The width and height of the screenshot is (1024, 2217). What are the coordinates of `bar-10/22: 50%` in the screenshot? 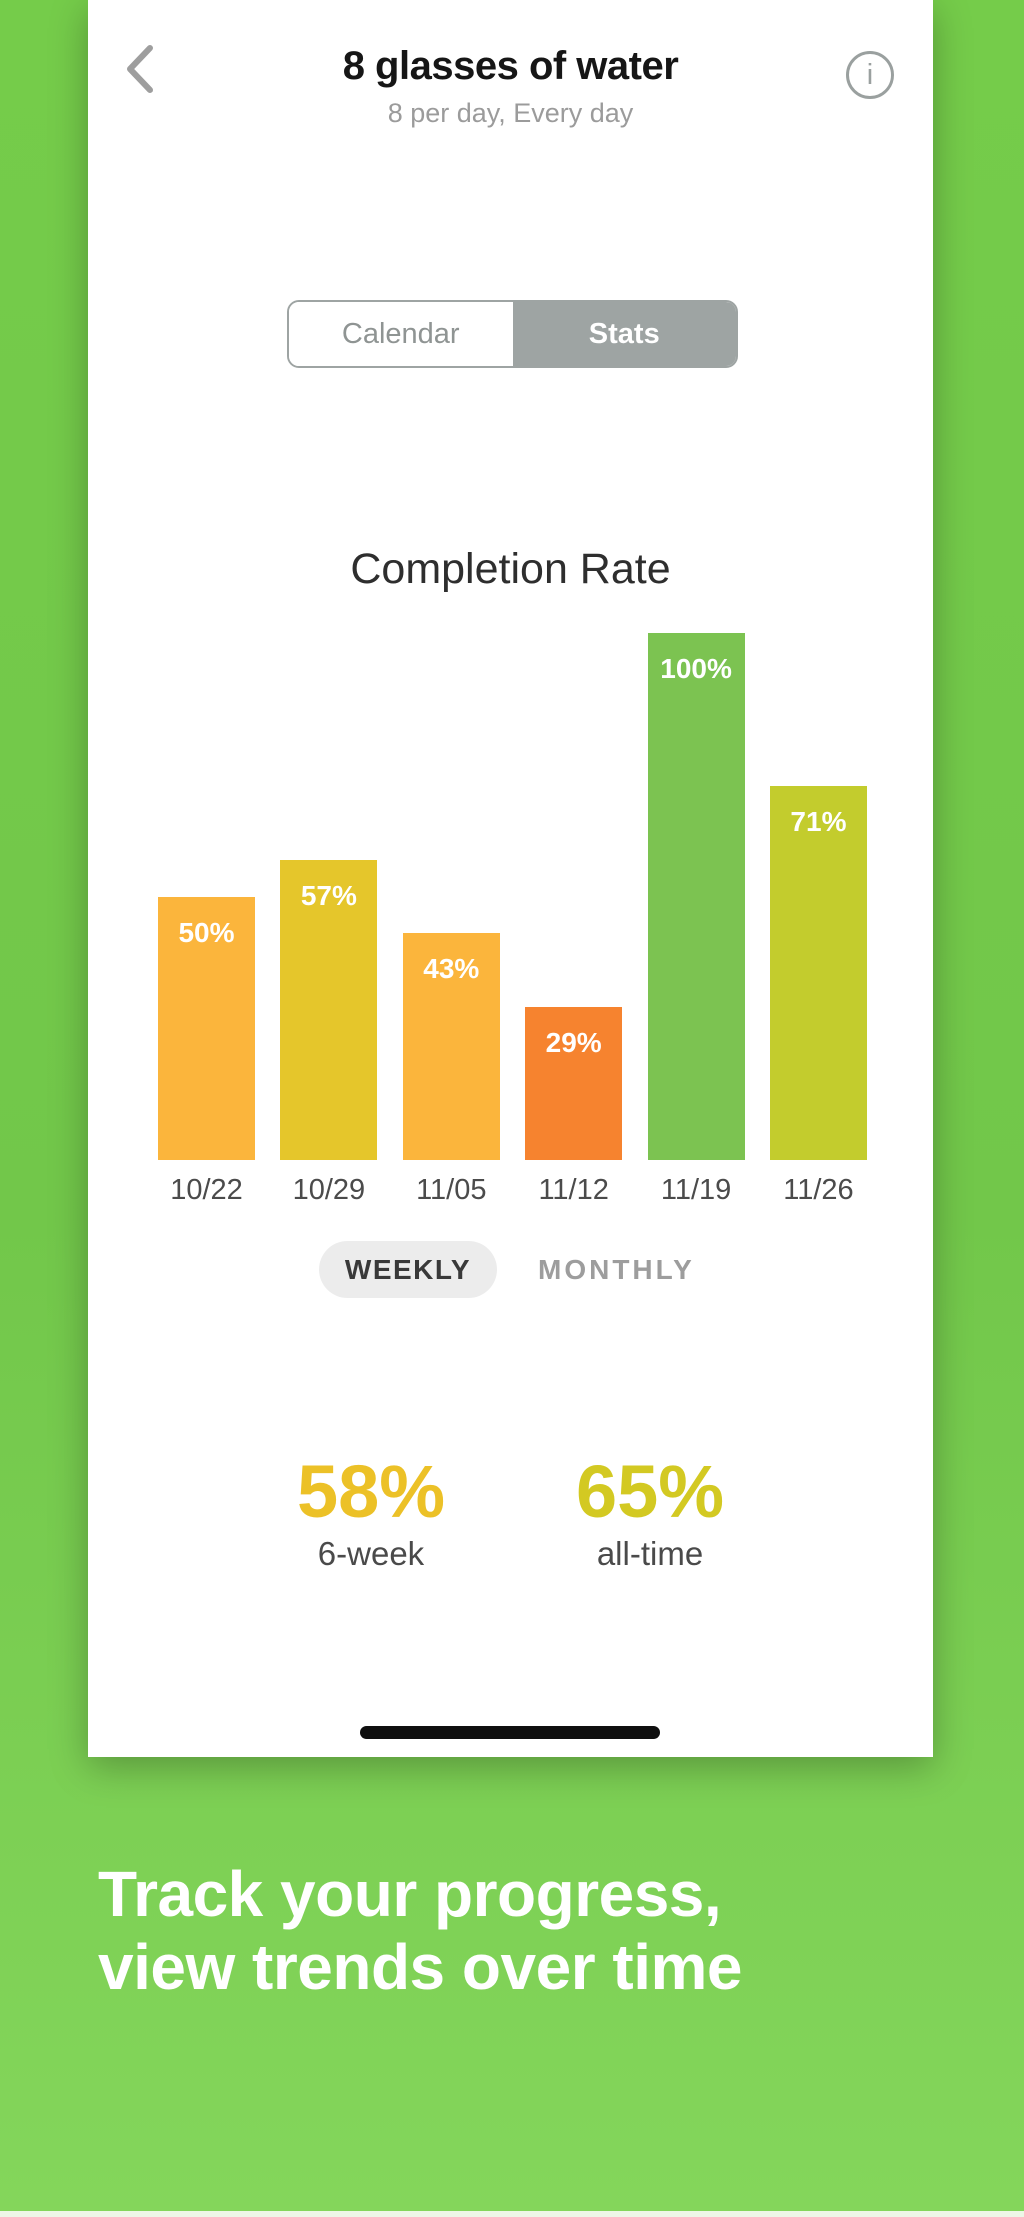 It's located at (206, 1028).